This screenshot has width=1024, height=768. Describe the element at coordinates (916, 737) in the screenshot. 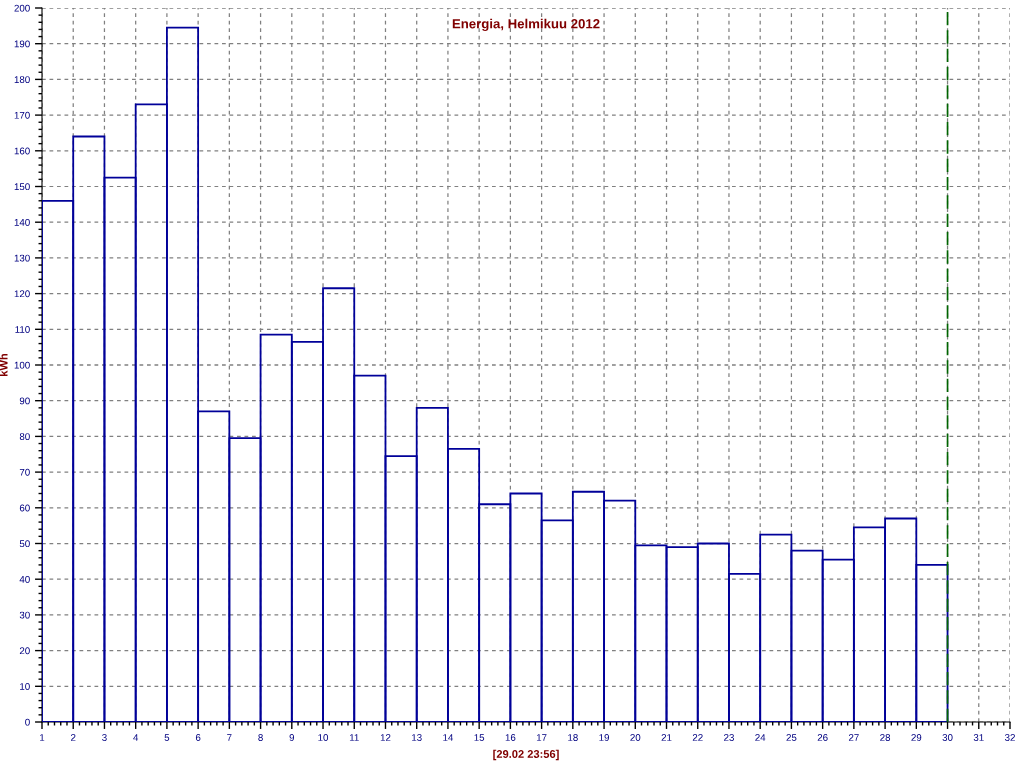

I see `x-tick-label: 29` at that location.